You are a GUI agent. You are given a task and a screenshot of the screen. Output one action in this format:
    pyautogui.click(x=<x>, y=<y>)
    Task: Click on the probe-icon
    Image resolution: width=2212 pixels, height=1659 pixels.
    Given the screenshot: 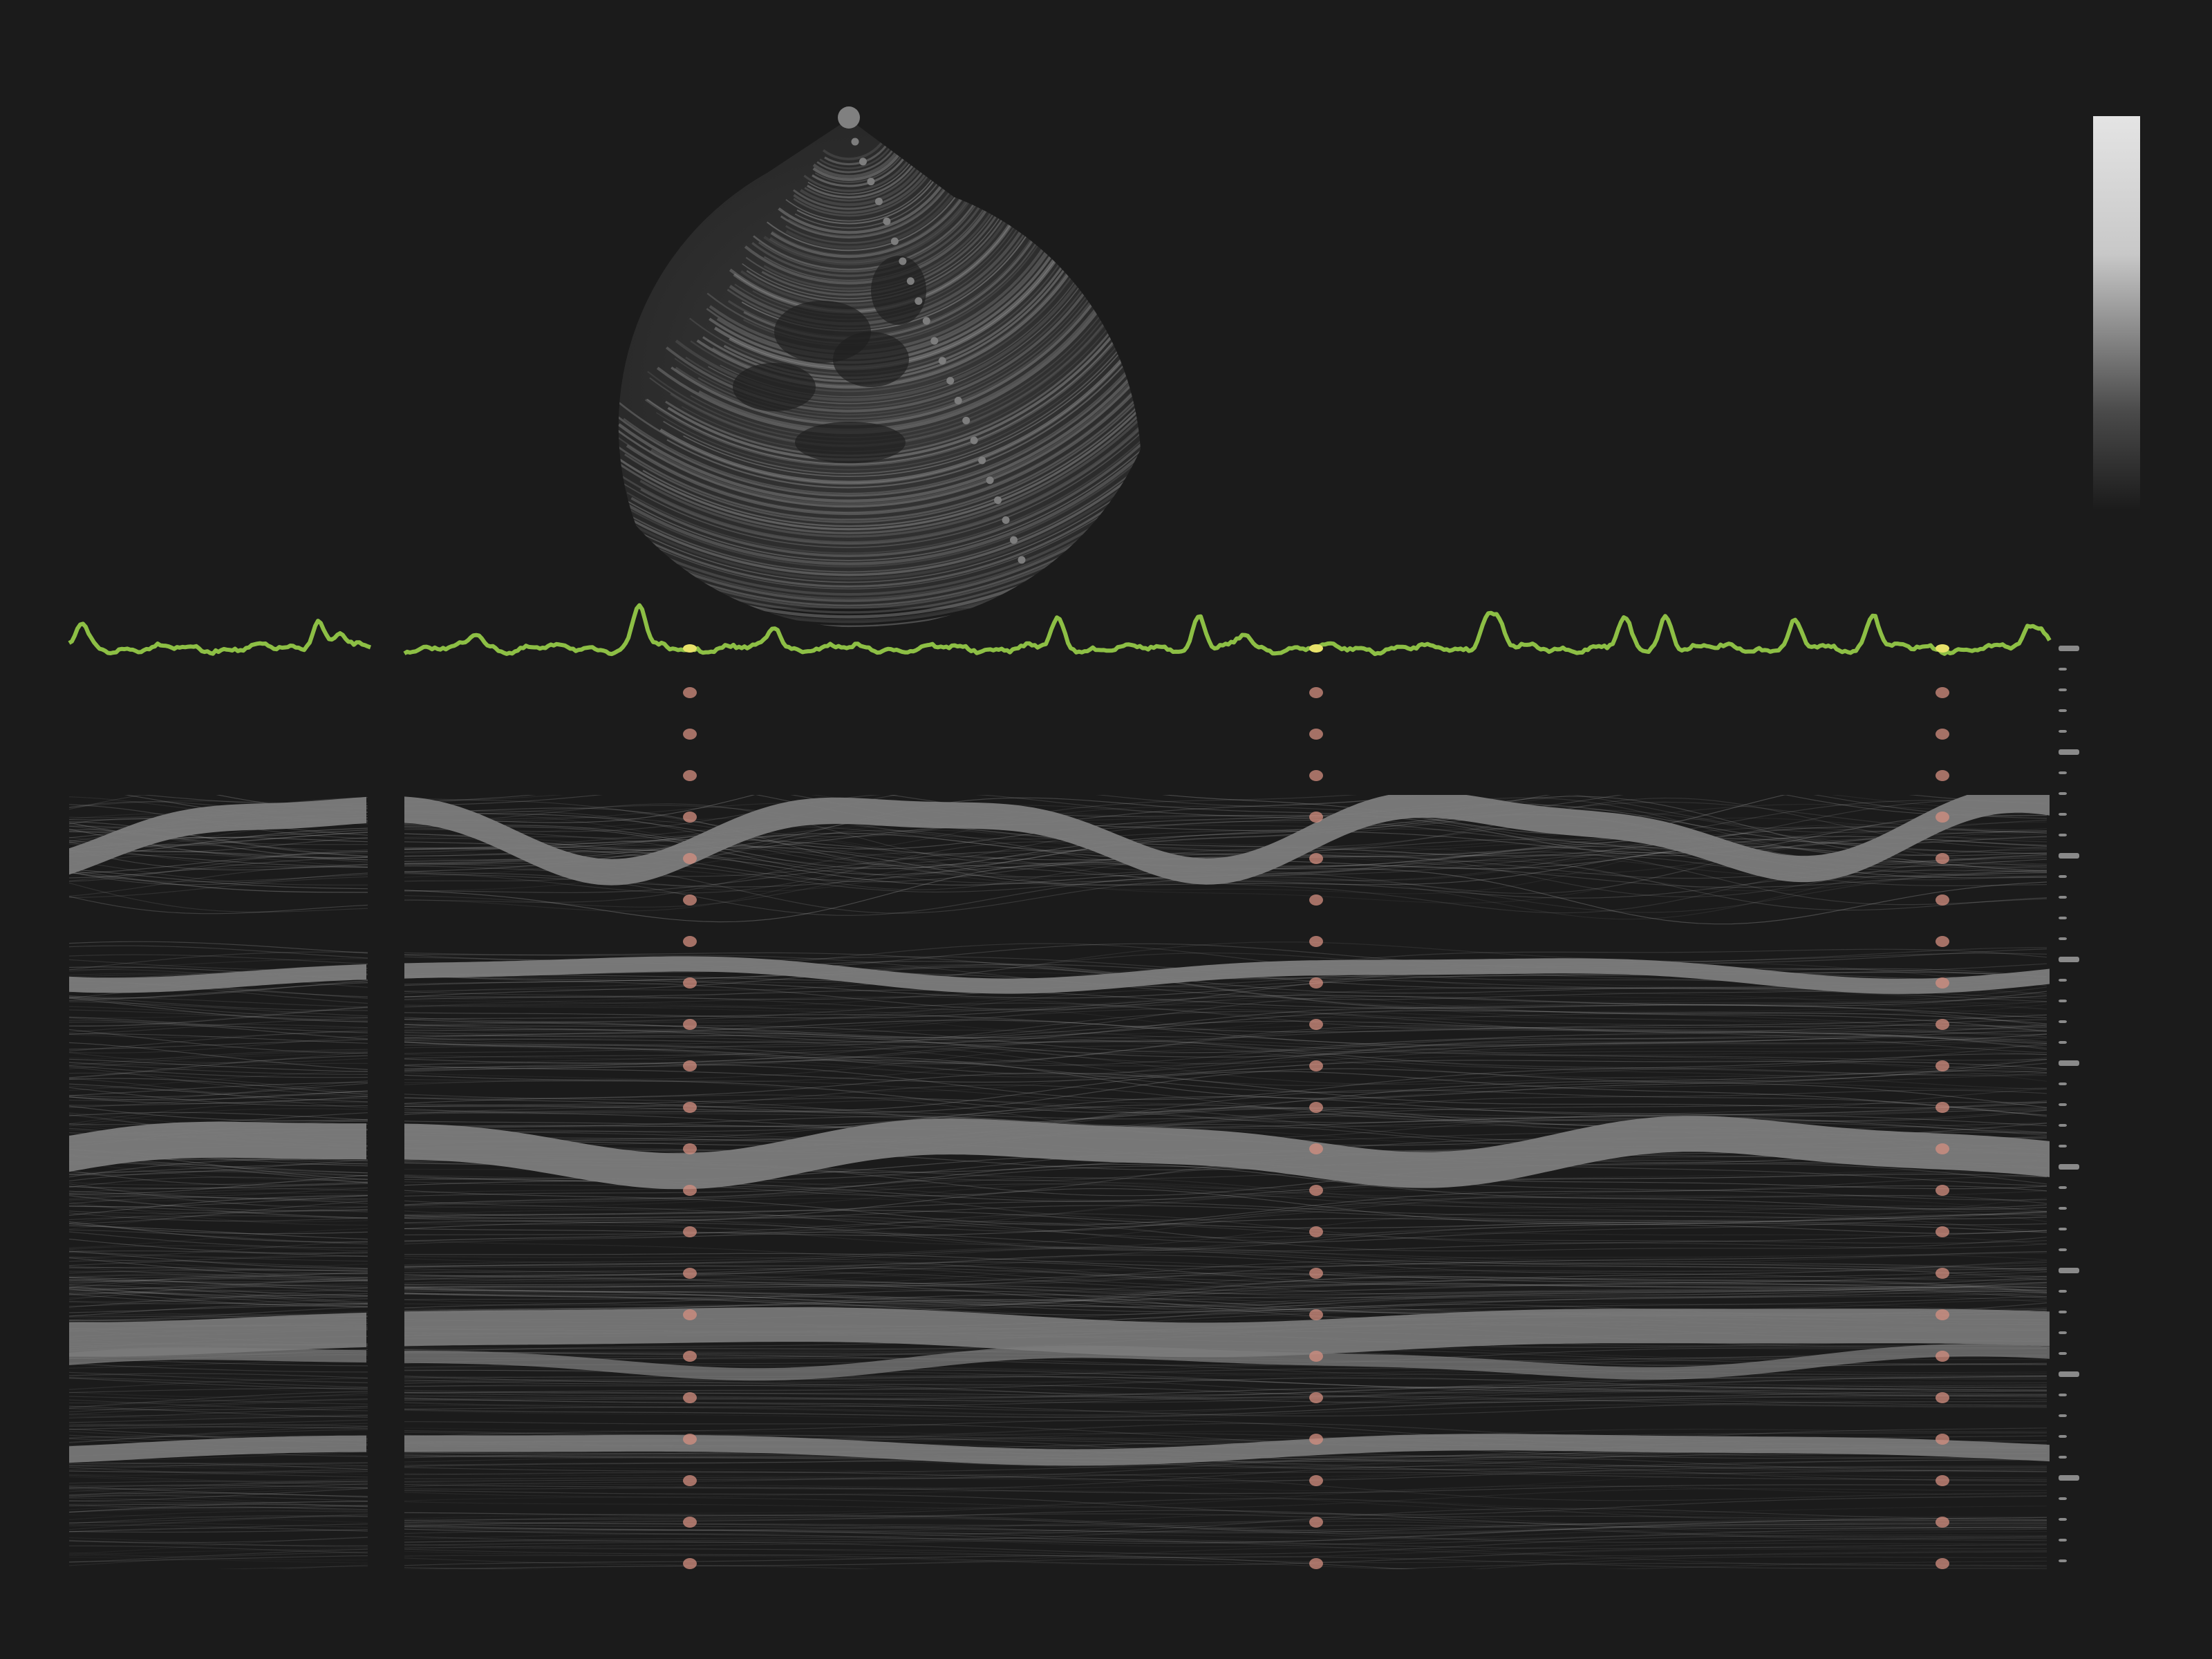 What is the action you would take?
    pyautogui.click(x=849, y=118)
    